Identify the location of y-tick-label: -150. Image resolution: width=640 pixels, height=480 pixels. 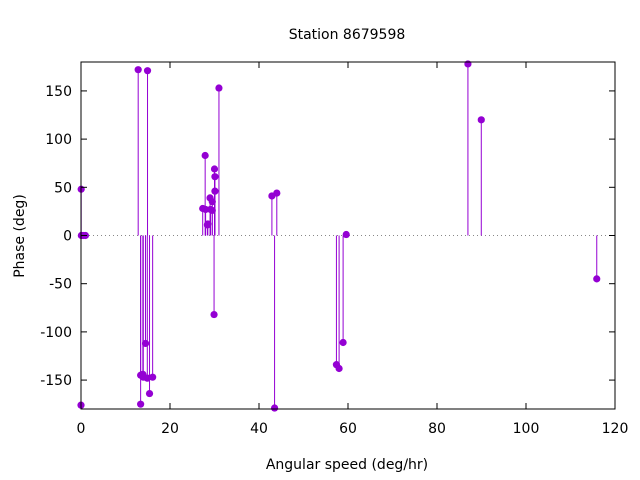
(56, 381).